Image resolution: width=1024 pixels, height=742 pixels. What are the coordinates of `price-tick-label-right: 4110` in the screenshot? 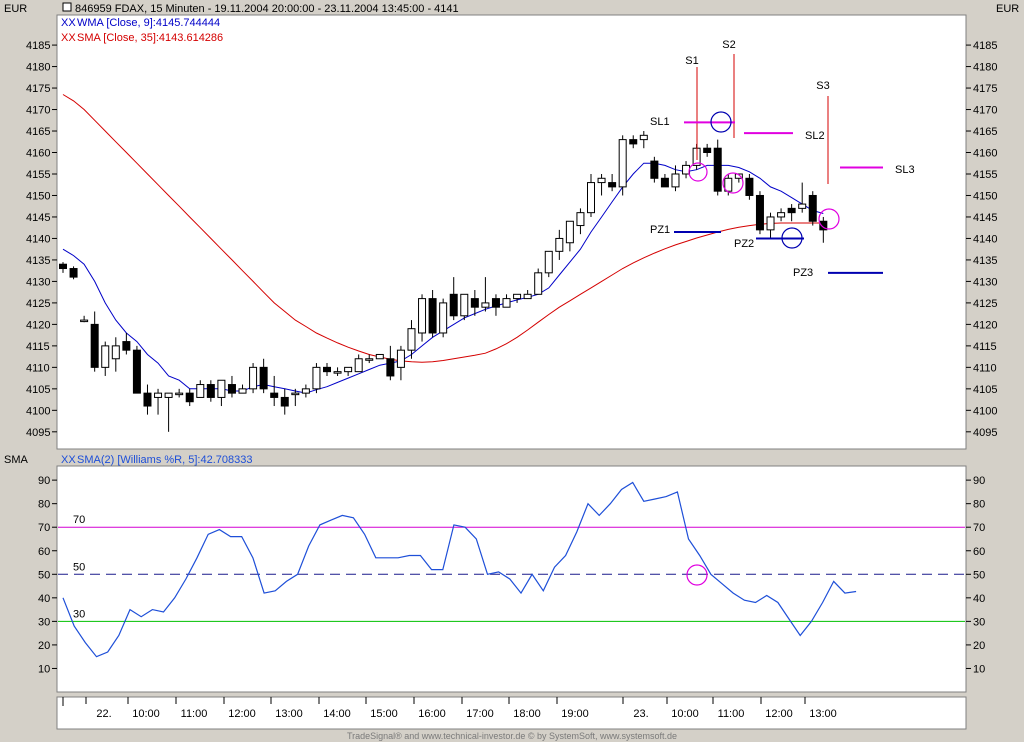 It's located at (985, 368).